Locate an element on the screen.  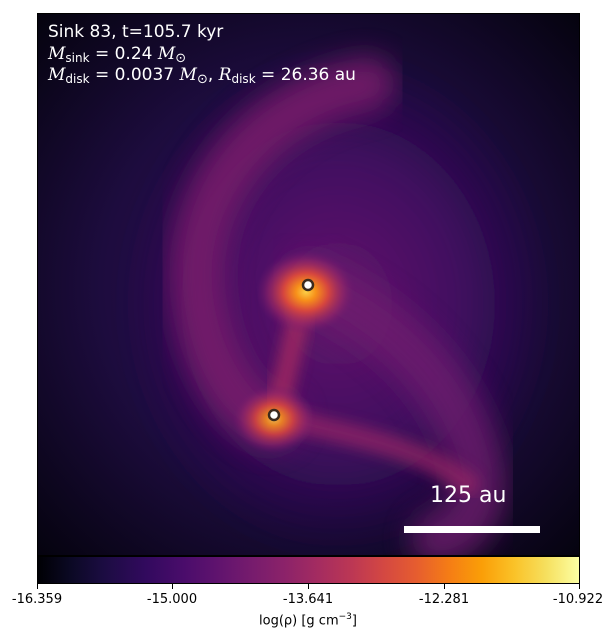
colorbar-tick-label: -16.359 is located at coordinates (37, 599).